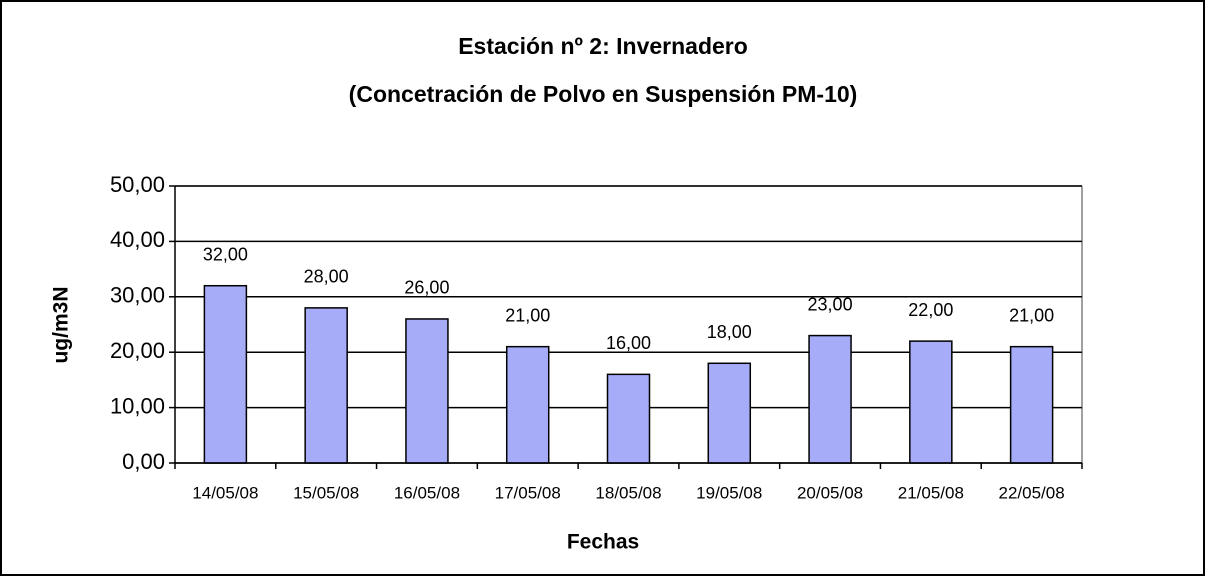 The height and width of the screenshot is (577, 1206). What do you see at coordinates (830, 492) in the screenshot?
I see `x-tick-label: 20/05/08` at bounding box center [830, 492].